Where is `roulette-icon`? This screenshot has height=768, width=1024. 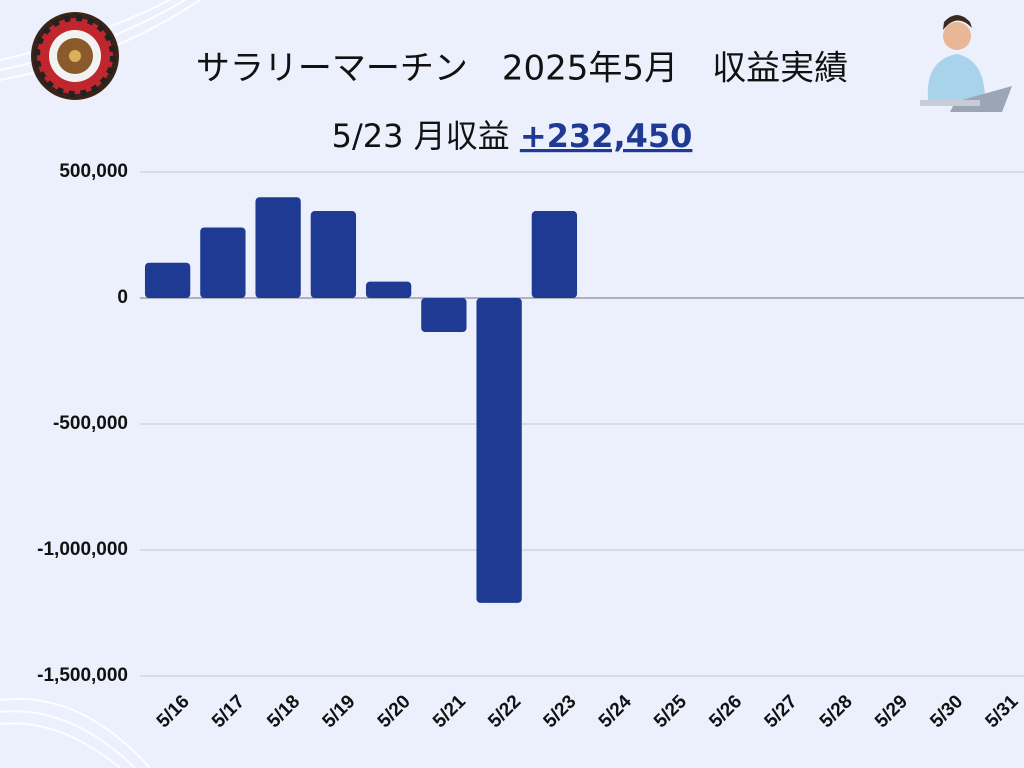
roulette-icon is located at coordinates (75, 56).